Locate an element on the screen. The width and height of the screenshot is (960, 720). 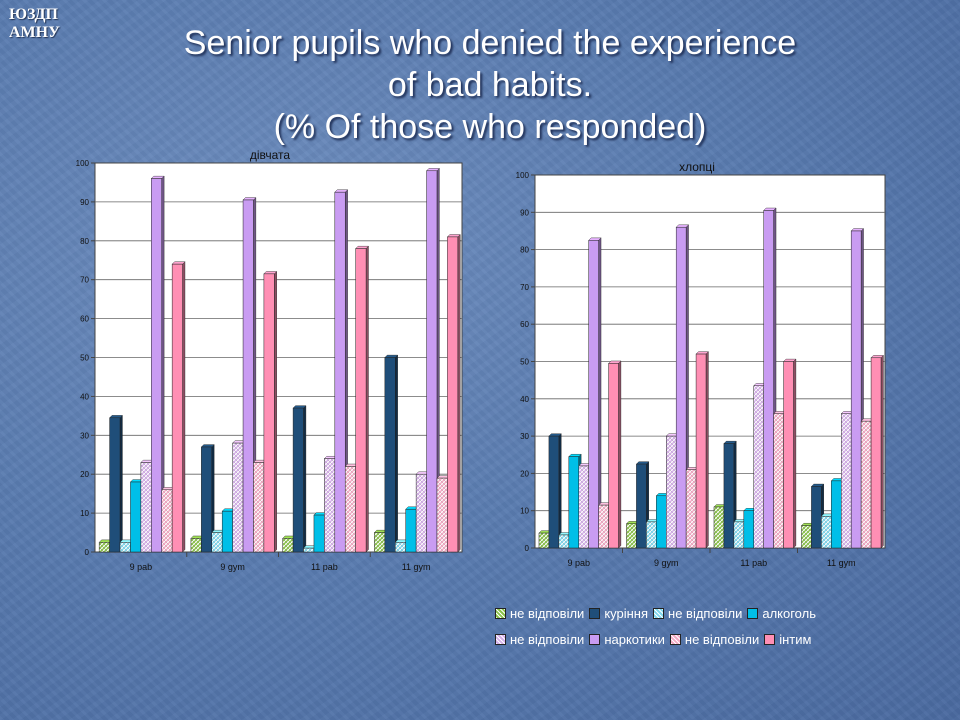
title-line-2: of bad habits. is located at coordinates (490, 85).